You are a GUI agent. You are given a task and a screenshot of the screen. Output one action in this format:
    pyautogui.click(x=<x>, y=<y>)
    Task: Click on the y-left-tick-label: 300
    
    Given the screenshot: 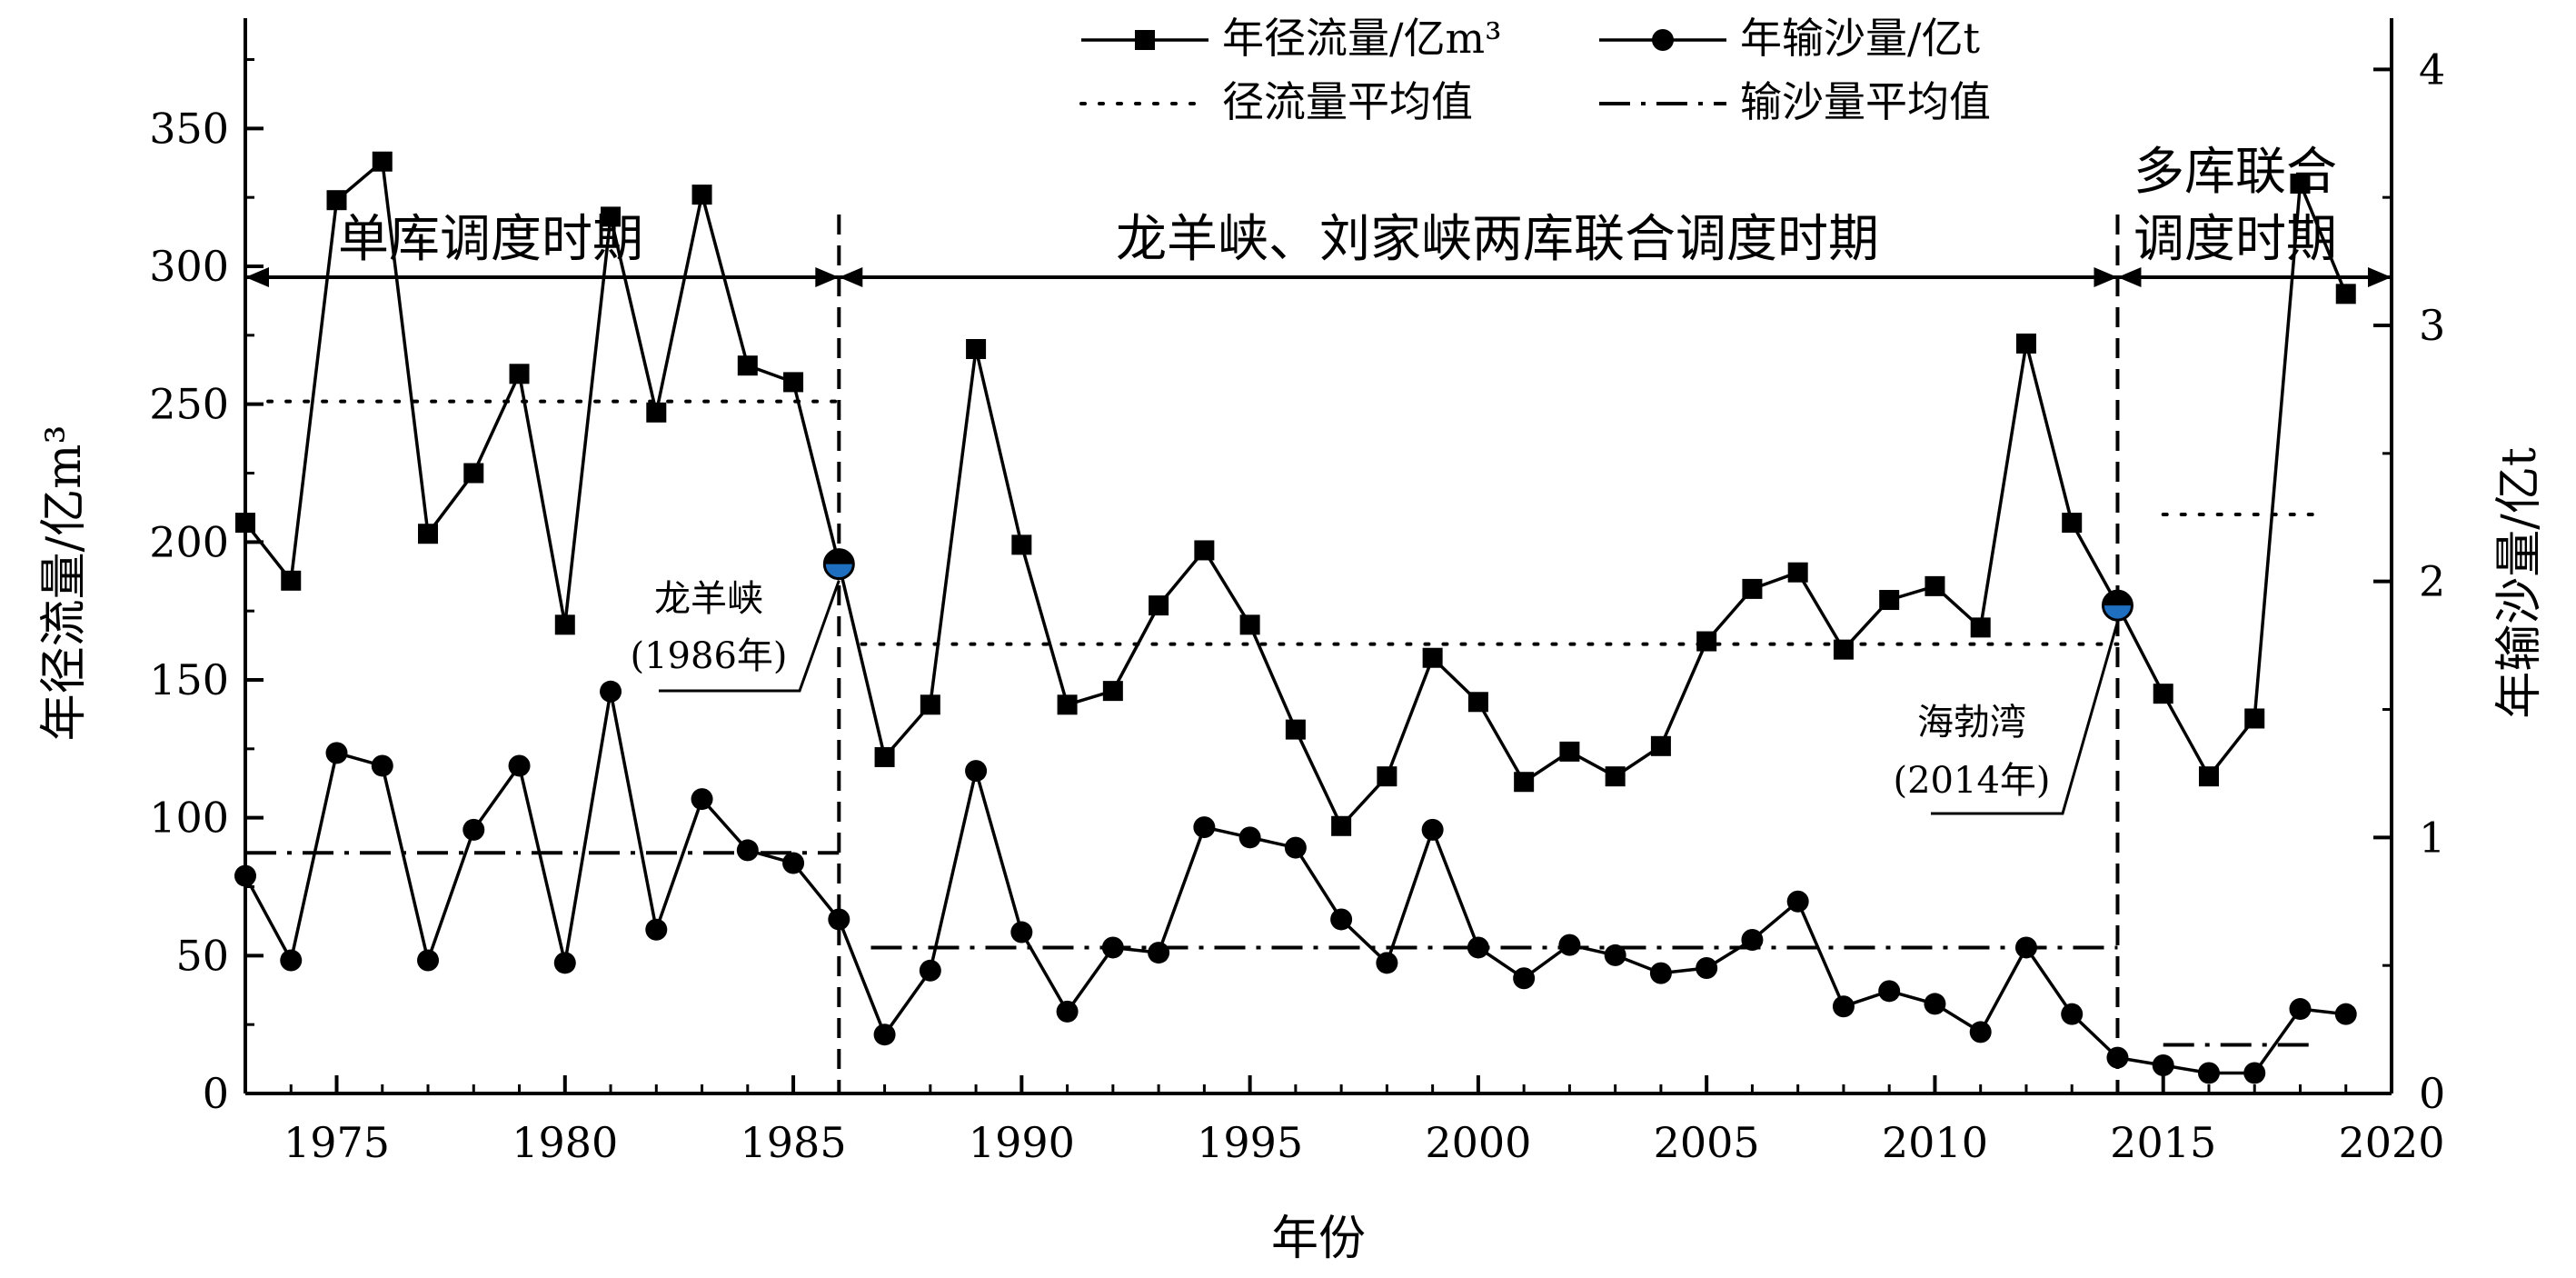 What is the action you would take?
    pyautogui.click(x=189, y=266)
    